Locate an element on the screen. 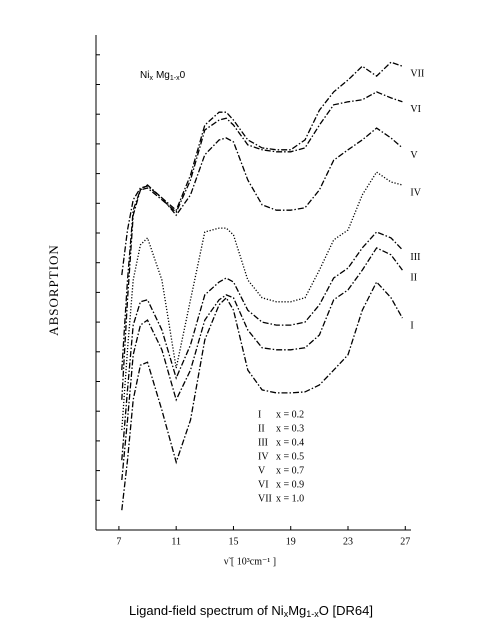  legend-label: x = 0.2 is located at coordinates (290, 414).